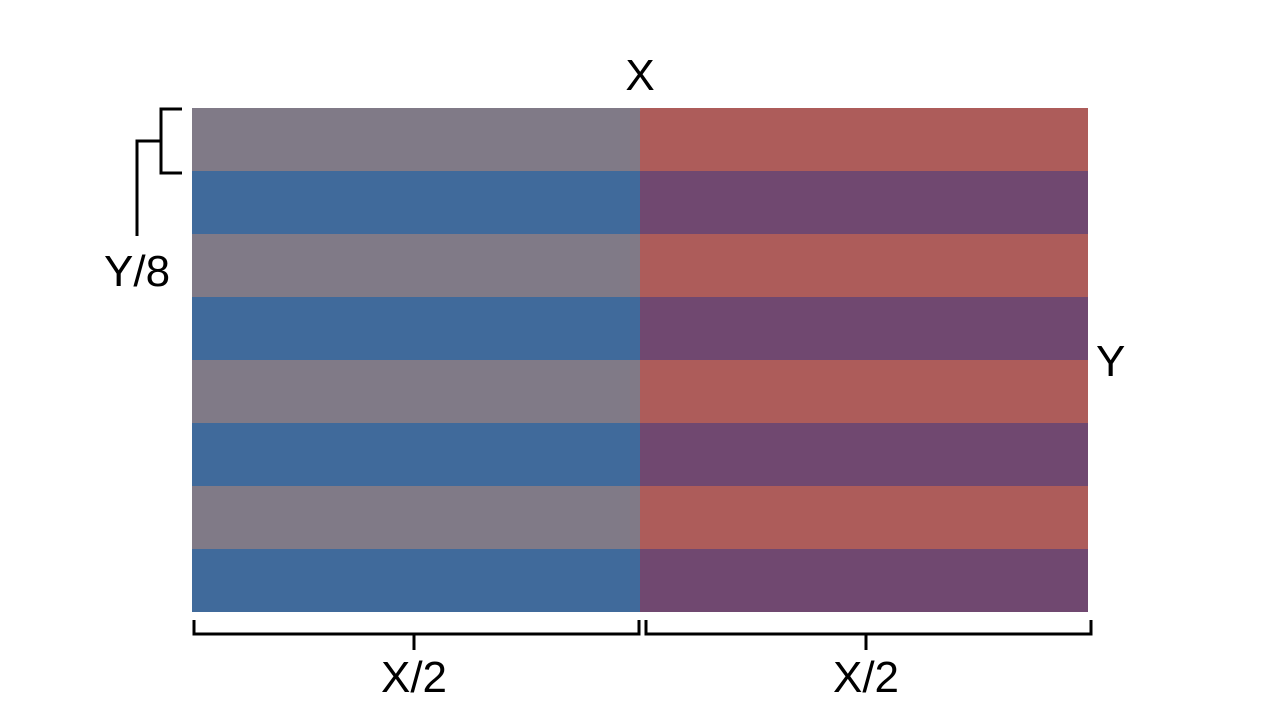  Describe the element at coordinates (416, 635) in the screenshot. I see `left-half-bracket` at that location.